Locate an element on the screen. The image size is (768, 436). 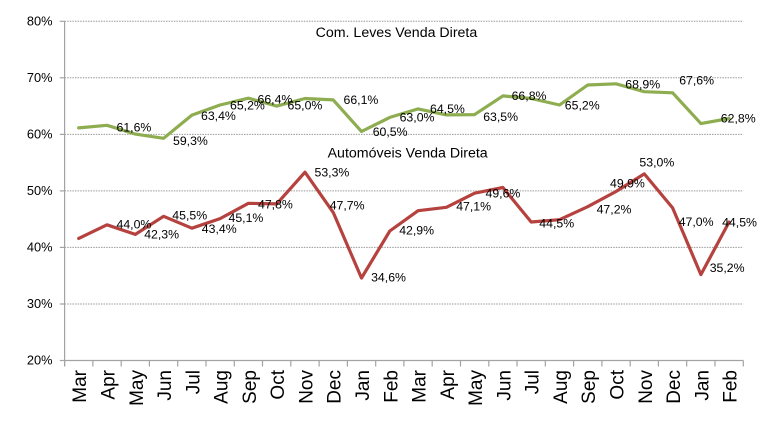
svg-text: 42,3% is located at coordinates (161, 235).